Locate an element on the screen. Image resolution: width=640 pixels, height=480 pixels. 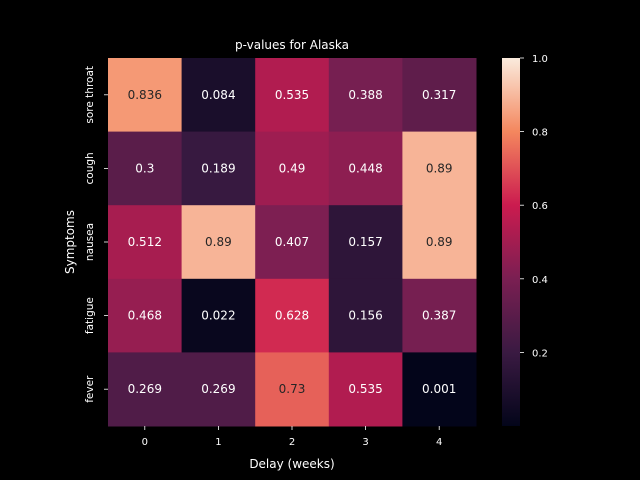
cell-value-label: 0.084 is located at coordinates (218, 95).